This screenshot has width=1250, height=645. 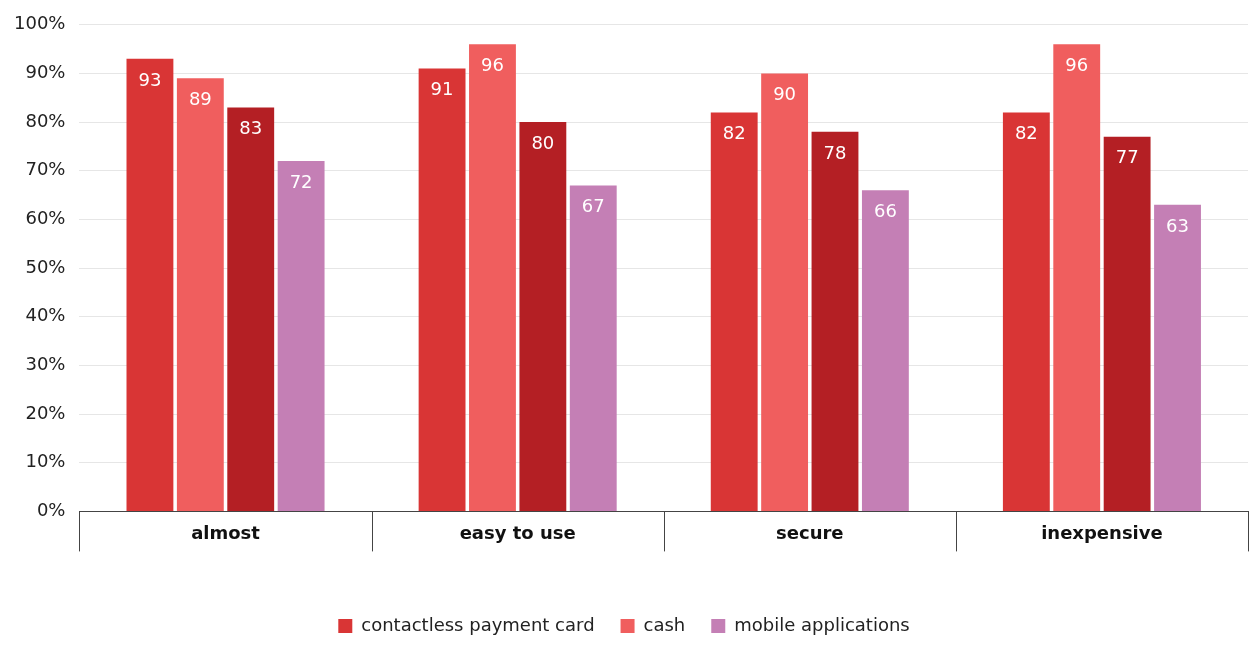 What do you see at coordinates (39, 23) in the screenshot?
I see `y-tick-label: 100%` at bounding box center [39, 23].